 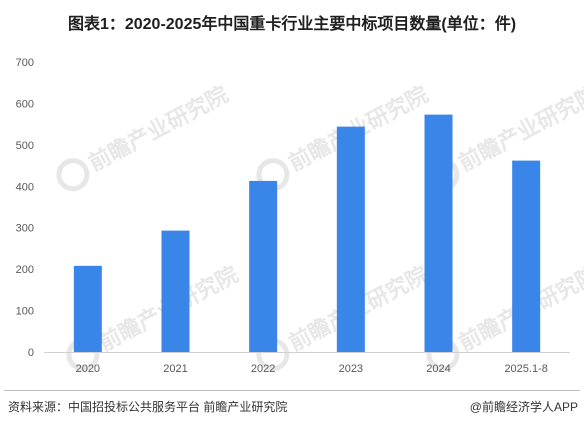 I want to click on x-tick-label: 2022, so click(x=263, y=369).